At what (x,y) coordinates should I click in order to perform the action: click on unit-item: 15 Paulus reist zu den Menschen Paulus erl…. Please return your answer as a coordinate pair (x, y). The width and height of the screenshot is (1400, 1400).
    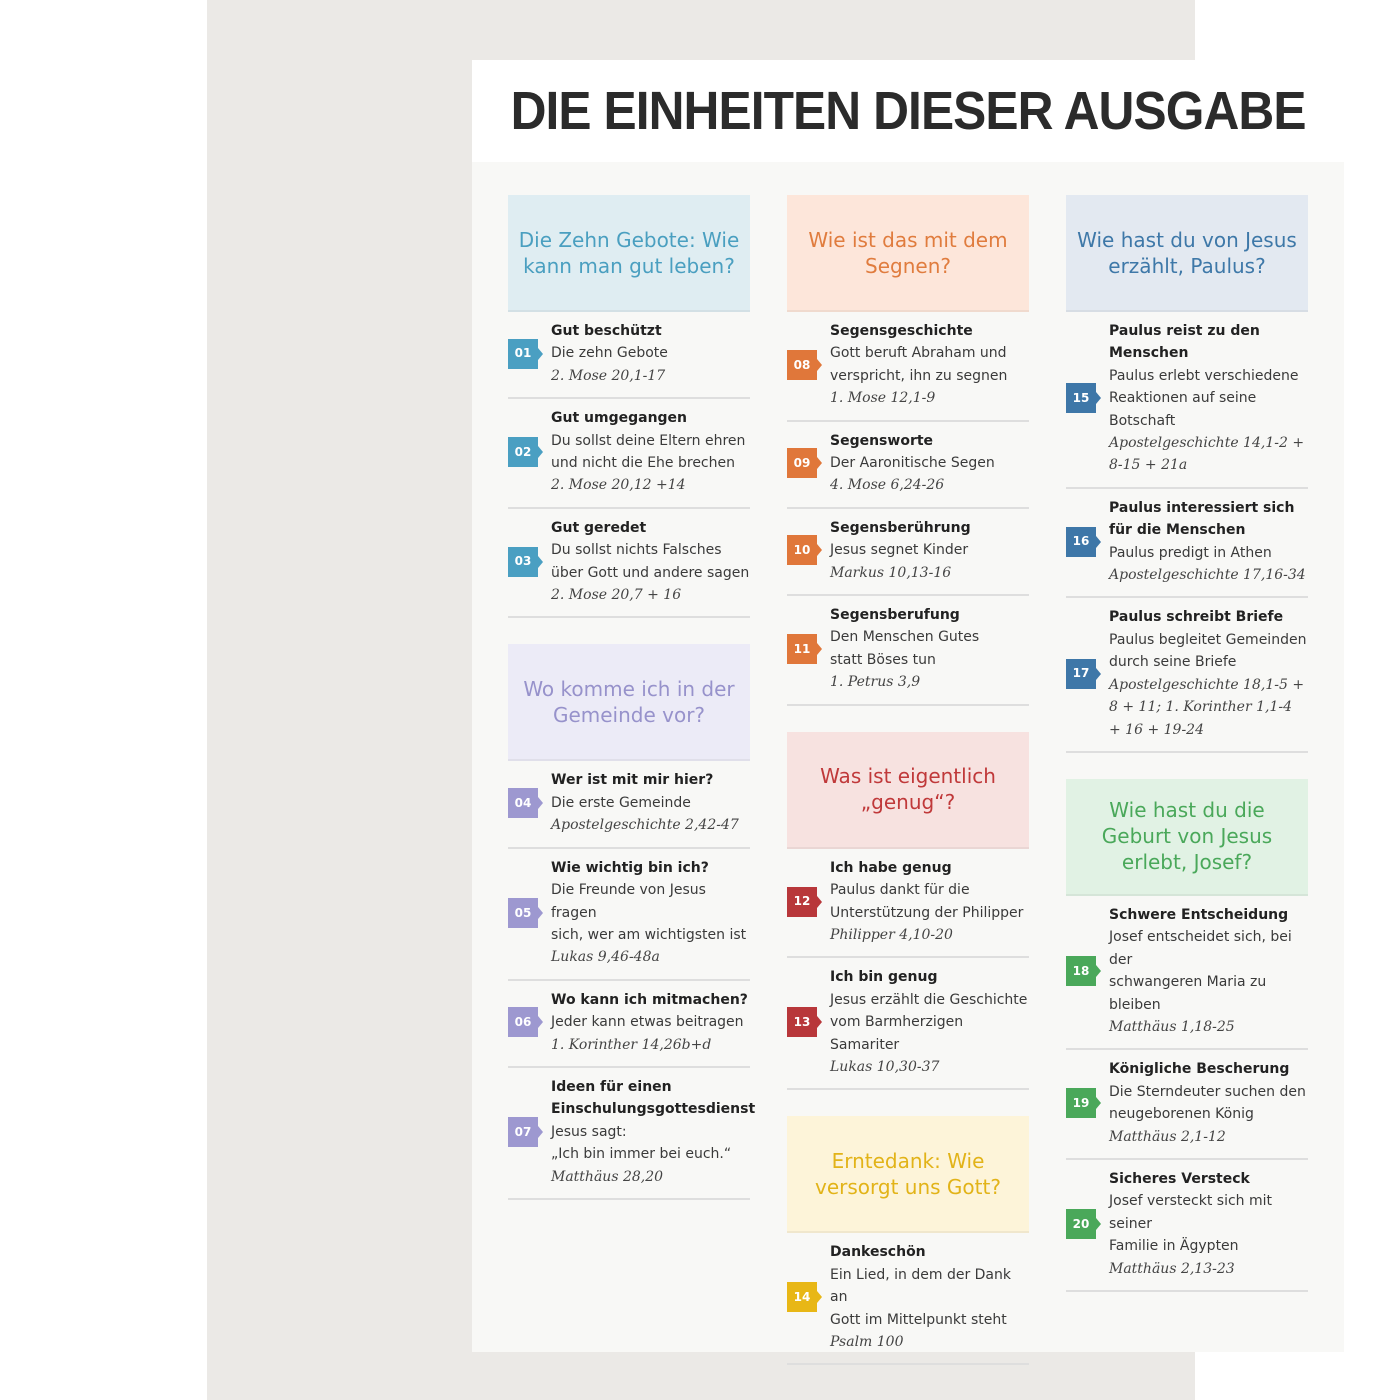
    Looking at the image, I should click on (1187, 400).